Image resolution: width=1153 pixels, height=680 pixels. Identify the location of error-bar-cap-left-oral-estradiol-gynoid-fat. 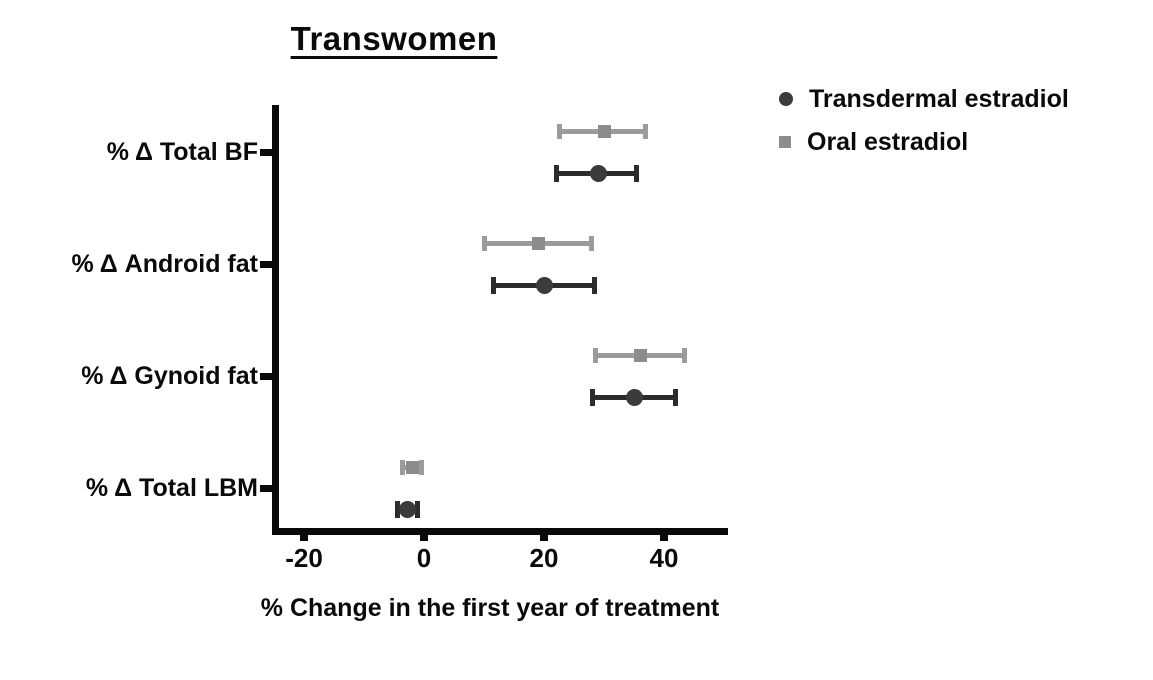
(595, 355).